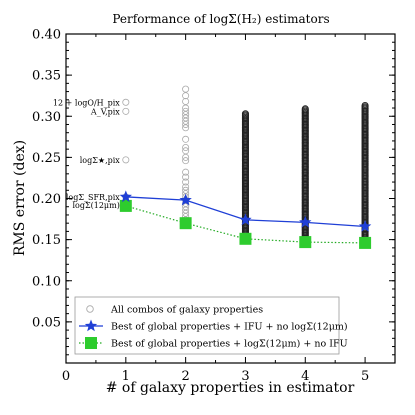 The width and height of the screenshot is (415, 415). Describe the element at coordinates (93, 197) in the screenshot. I see `point-annotation: logΣ_SFR,pix` at that location.